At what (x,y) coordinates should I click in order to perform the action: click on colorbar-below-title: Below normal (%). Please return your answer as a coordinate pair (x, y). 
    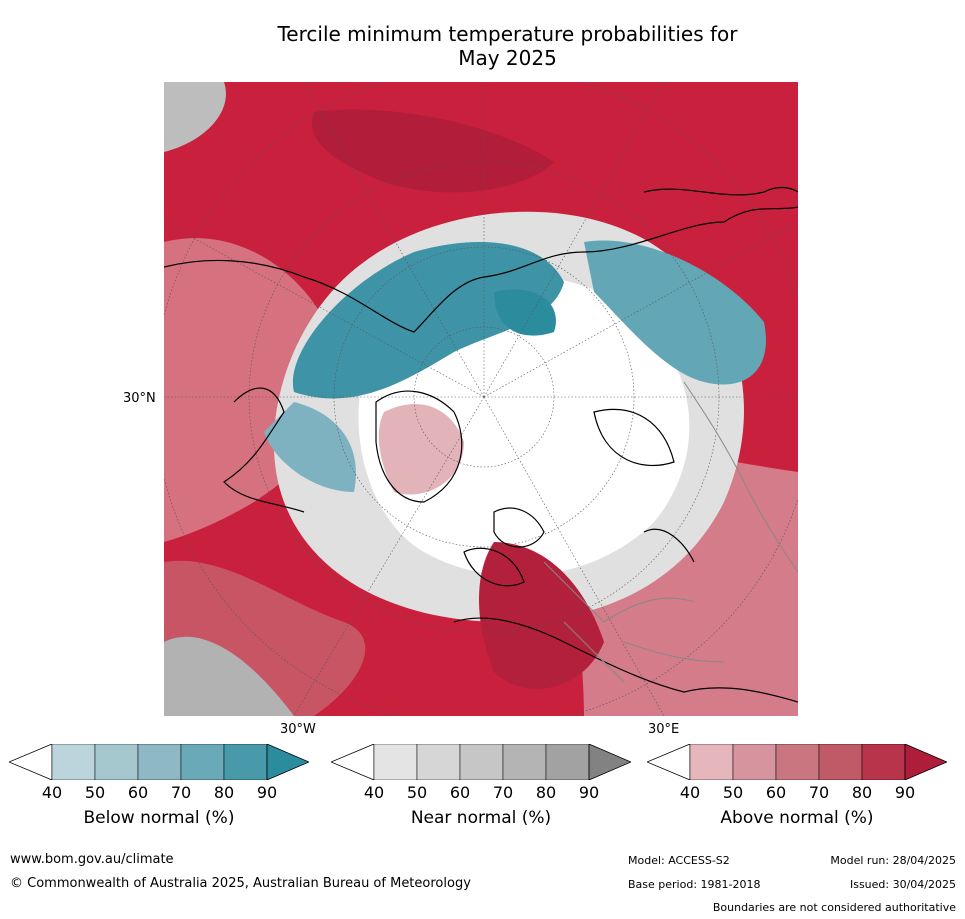
    Looking at the image, I should click on (159, 818).